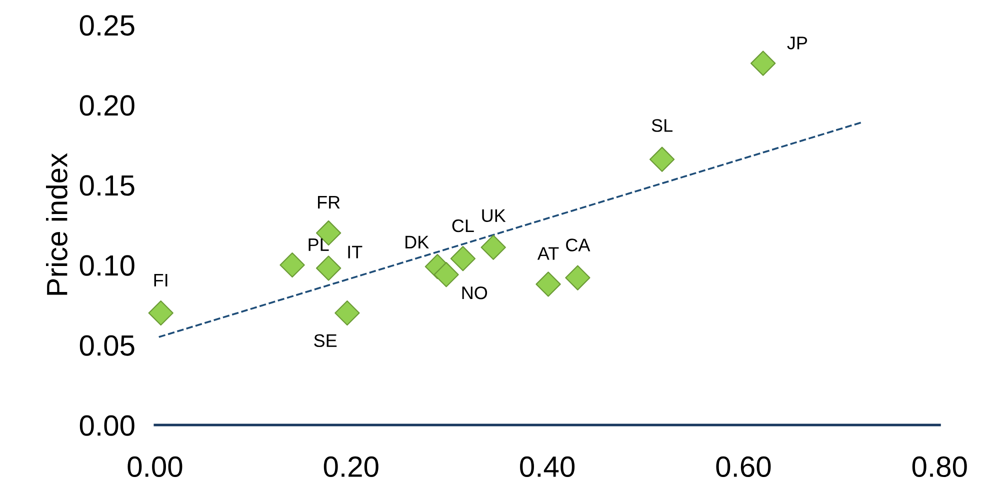 This screenshot has width=987, height=488. Describe the element at coordinates (662, 125) in the screenshot. I see `annotation: SL` at that location.